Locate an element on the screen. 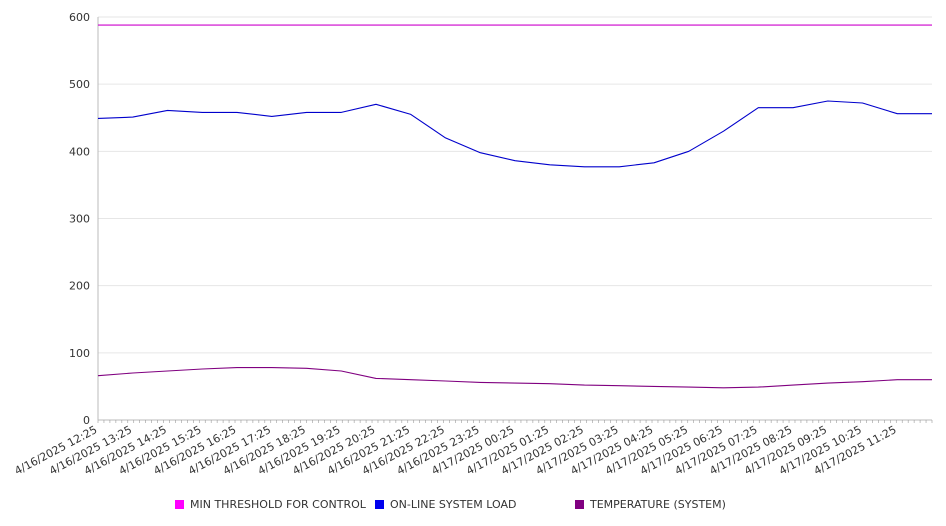 The height and width of the screenshot is (526, 946). legend-swatch-system-load is located at coordinates (379, 504).